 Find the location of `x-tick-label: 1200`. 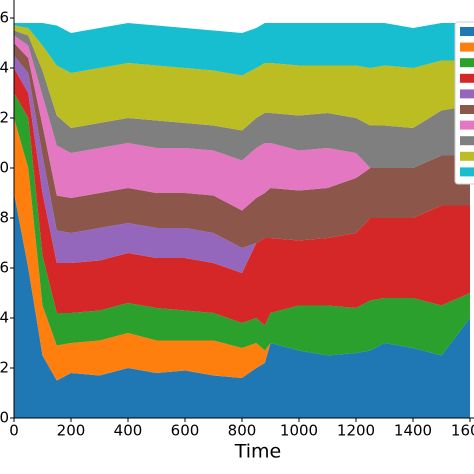

x-tick-label: 1200 is located at coordinates (356, 431).